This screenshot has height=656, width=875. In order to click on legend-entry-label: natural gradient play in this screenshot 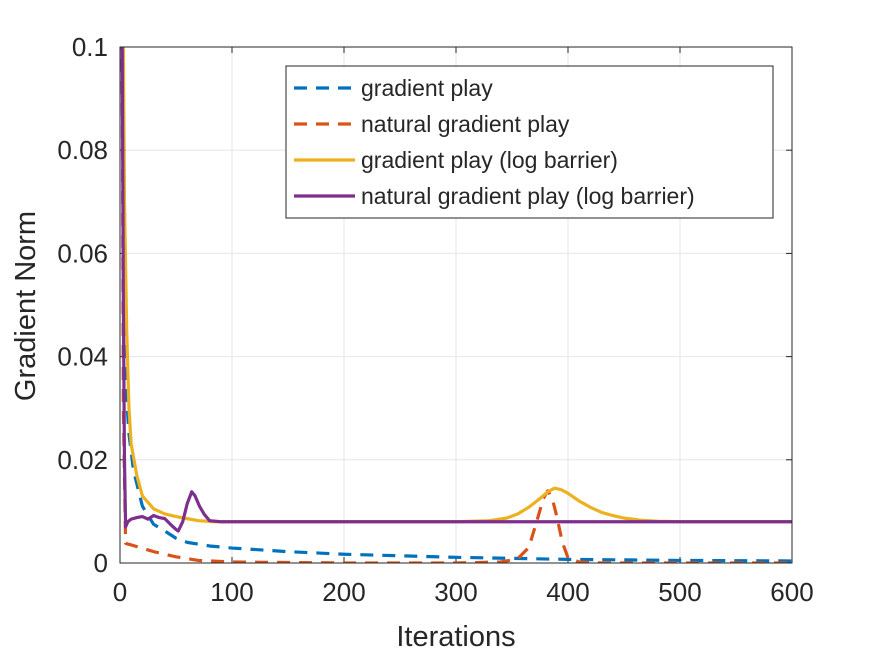, I will do `click(465, 124)`.